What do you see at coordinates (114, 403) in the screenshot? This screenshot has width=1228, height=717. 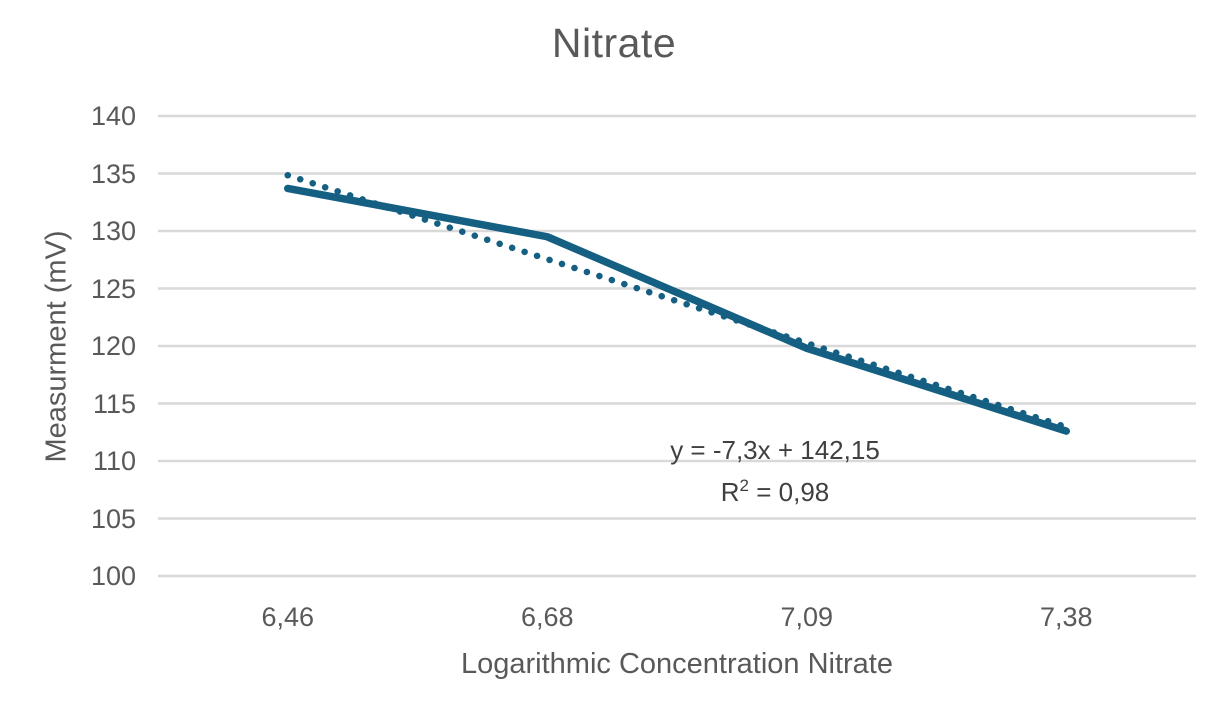 I see `y-tick-label: 115` at bounding box center [114, 403].